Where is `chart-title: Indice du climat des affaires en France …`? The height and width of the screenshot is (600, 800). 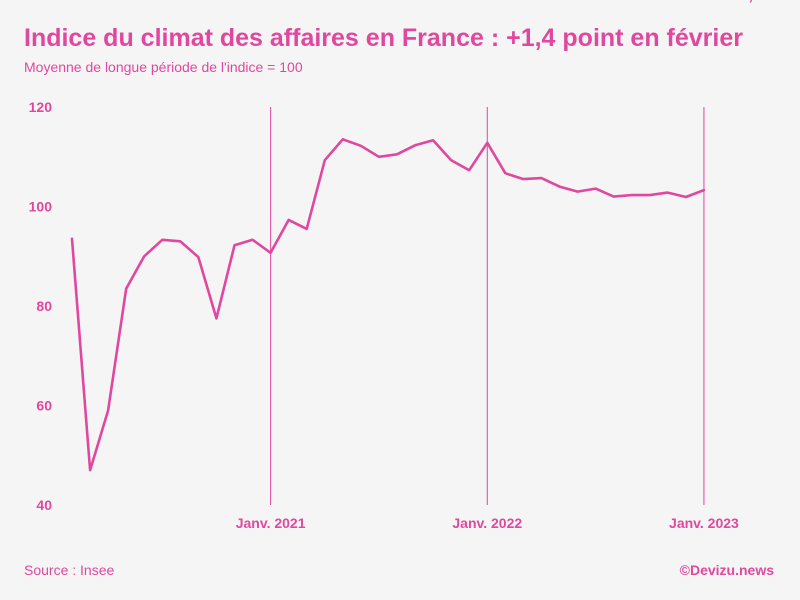 chart-title: Indice du climat des affaires en France … is located at coordinates (383, 38).